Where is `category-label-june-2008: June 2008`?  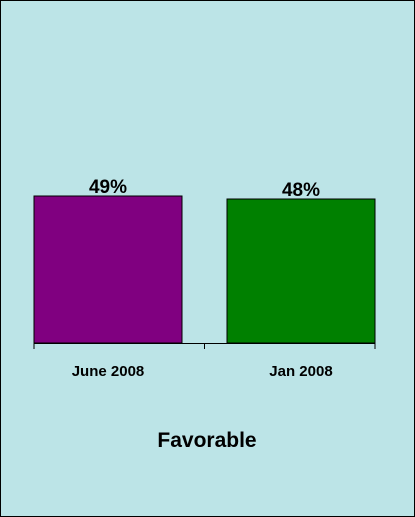
category-label-june-2008: June 2008 is located at coordinates (108, 371).